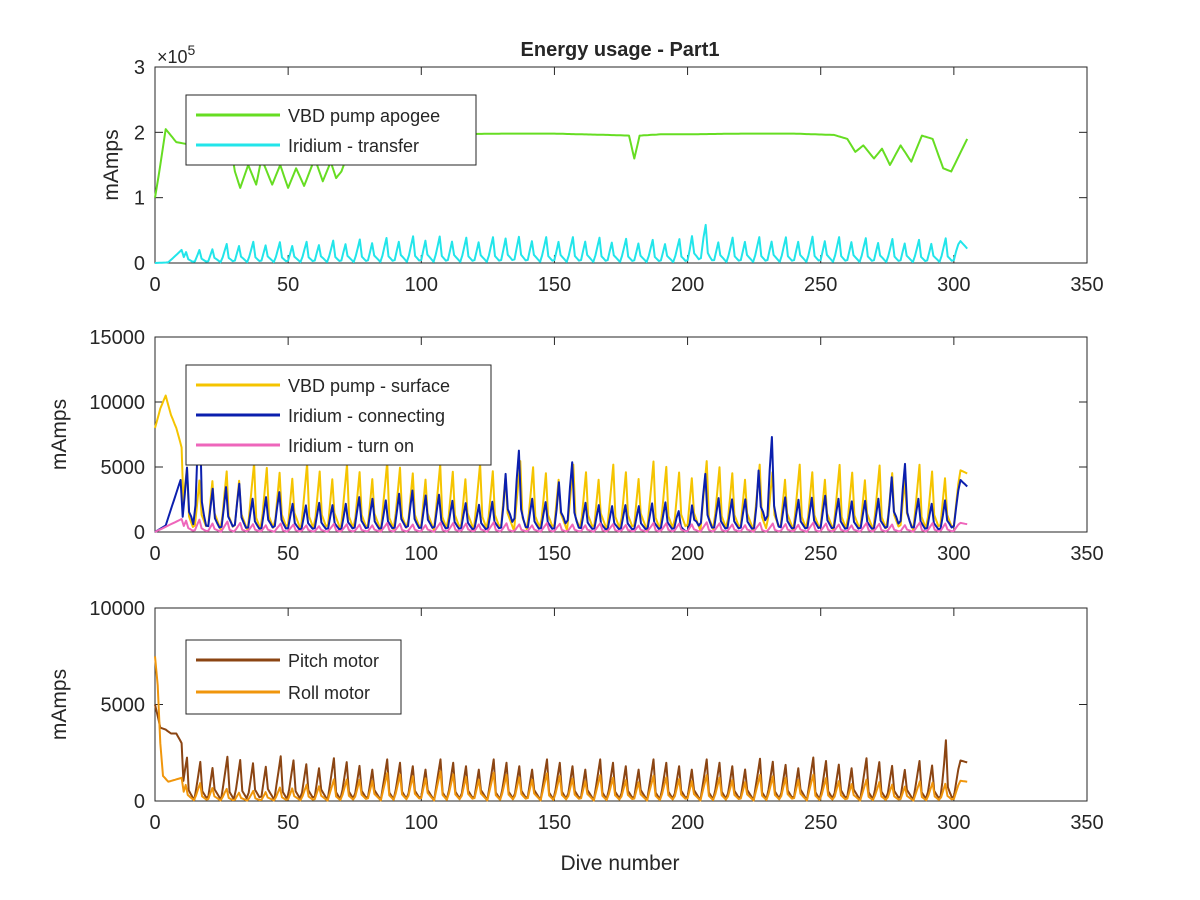  What do you see at coordinates (176, 54) in the screenshot?
I see `y-exponent-label: ×10⁵` at bounding box center [176, 54].